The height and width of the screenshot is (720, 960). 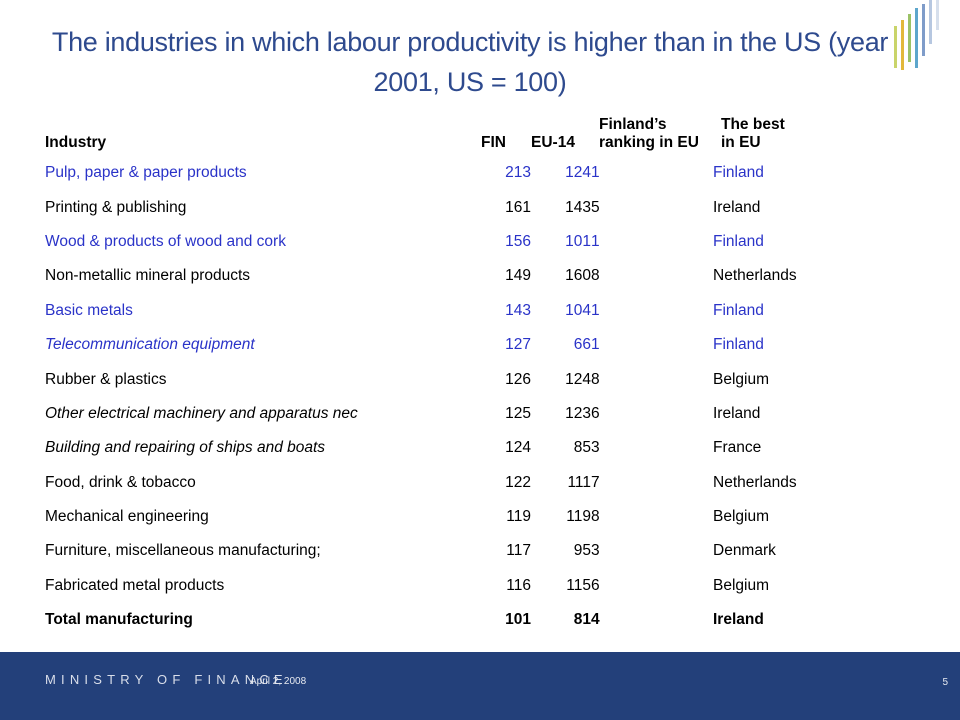 What do you see at coordinates (106, 379) in the screenshot?
I see `industry-cell: Rubber & plastics` at bounding box center [106, 379].